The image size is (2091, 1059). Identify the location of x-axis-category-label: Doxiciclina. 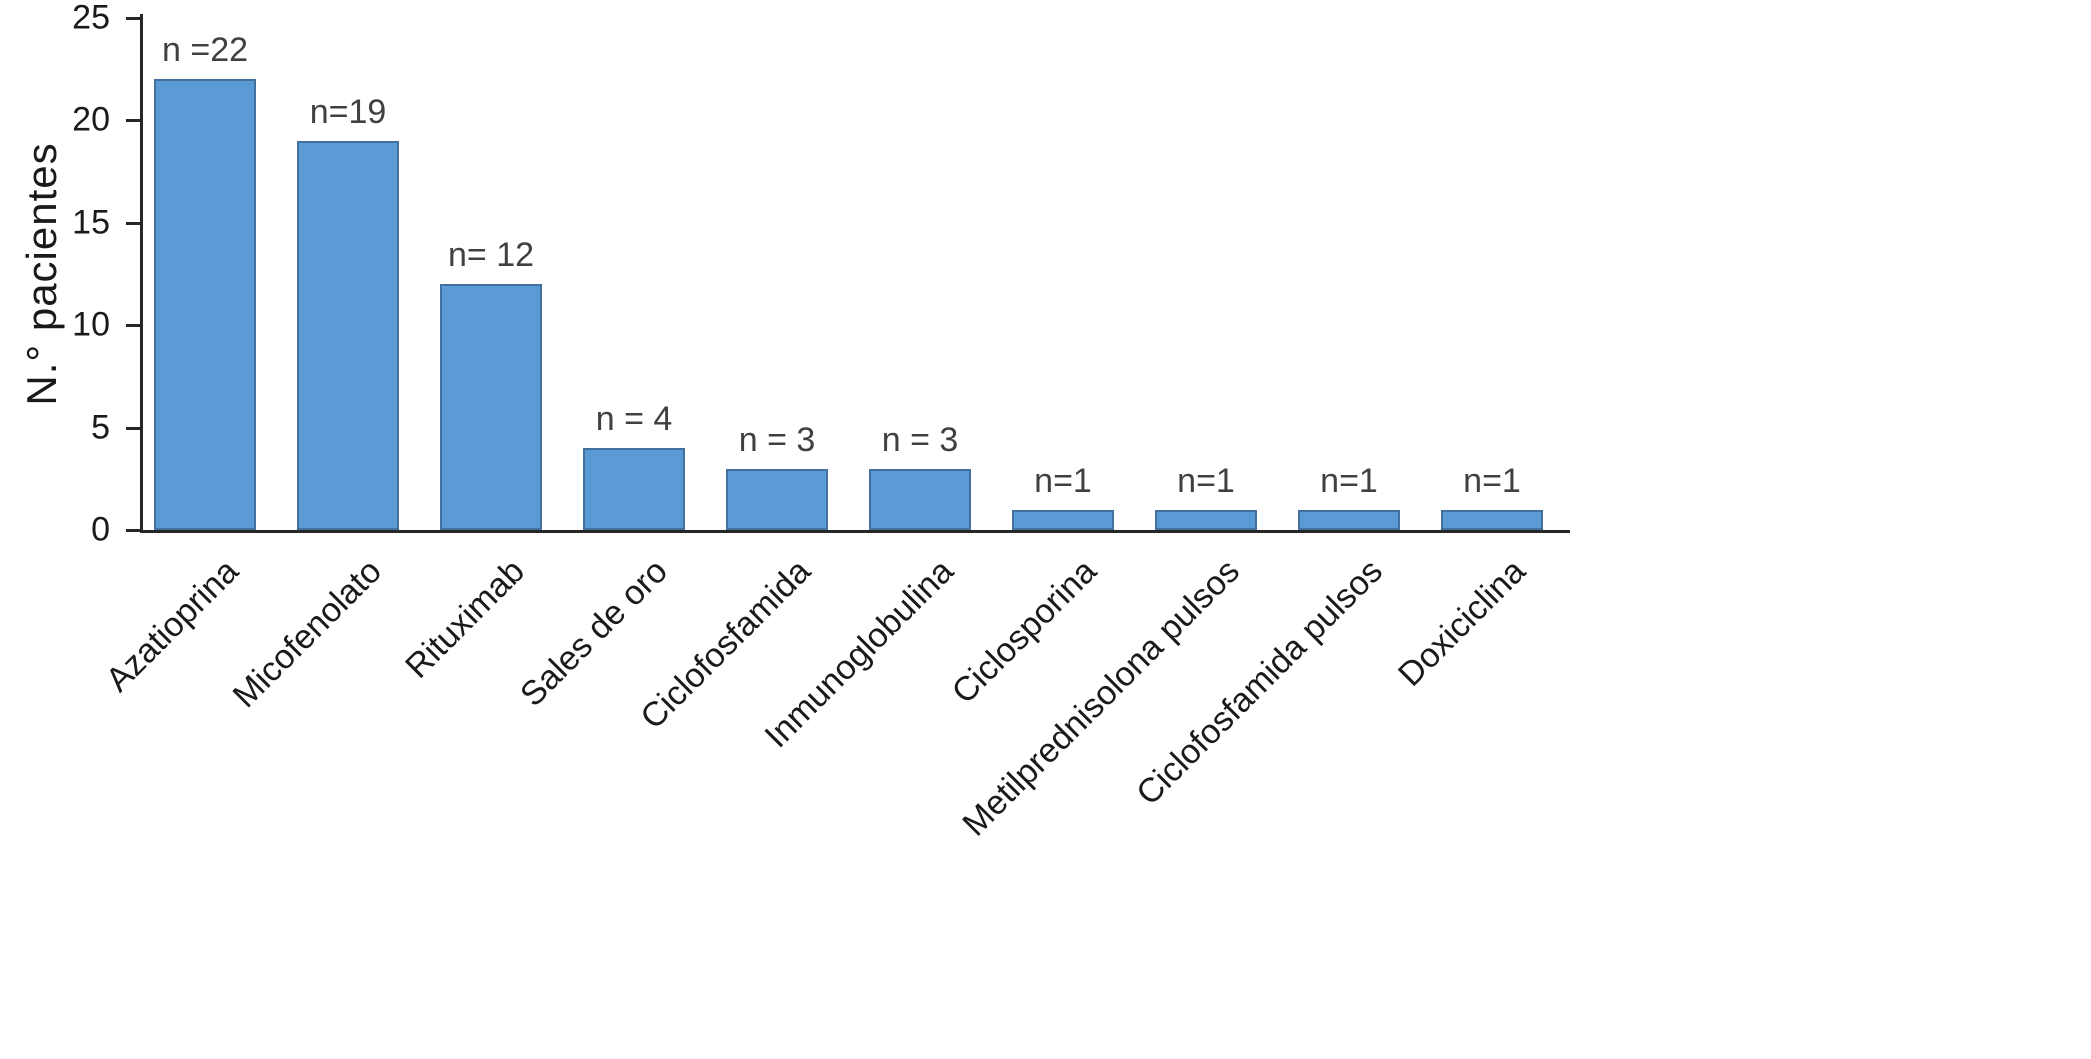
(1462, 623).